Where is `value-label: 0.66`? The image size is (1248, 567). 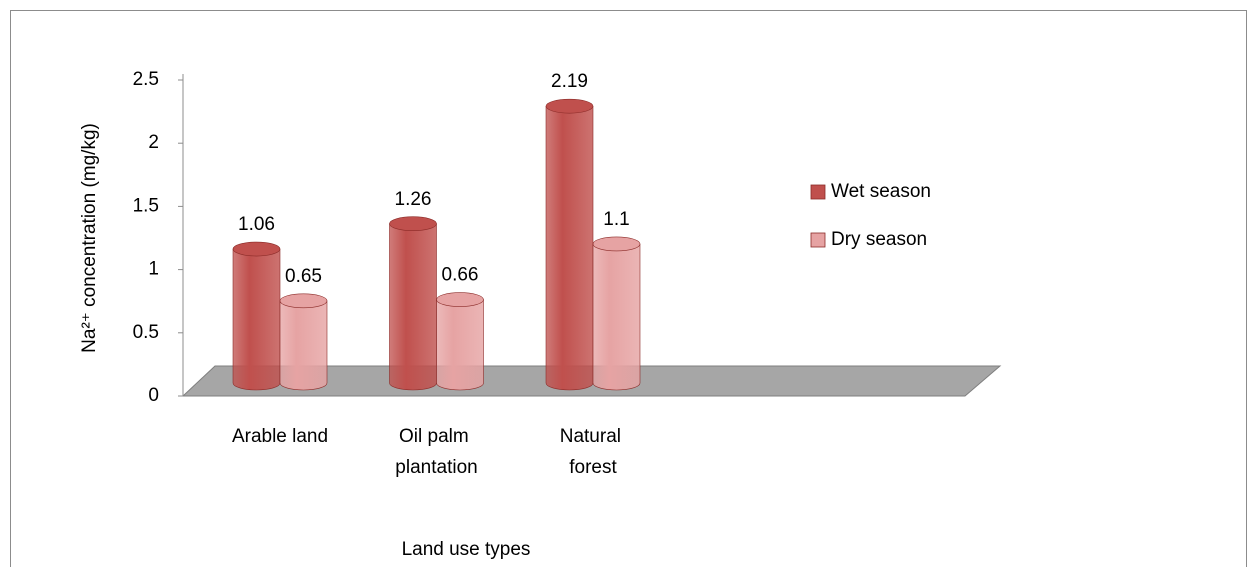
value-label: 0.66 is located at coordinates (460, 275).